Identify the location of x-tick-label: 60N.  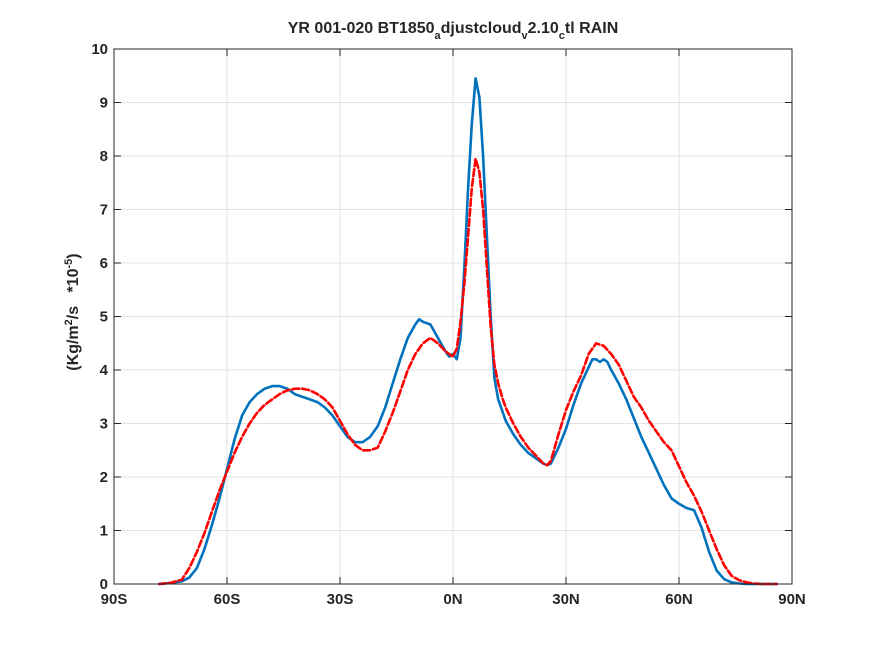
(679, 599).